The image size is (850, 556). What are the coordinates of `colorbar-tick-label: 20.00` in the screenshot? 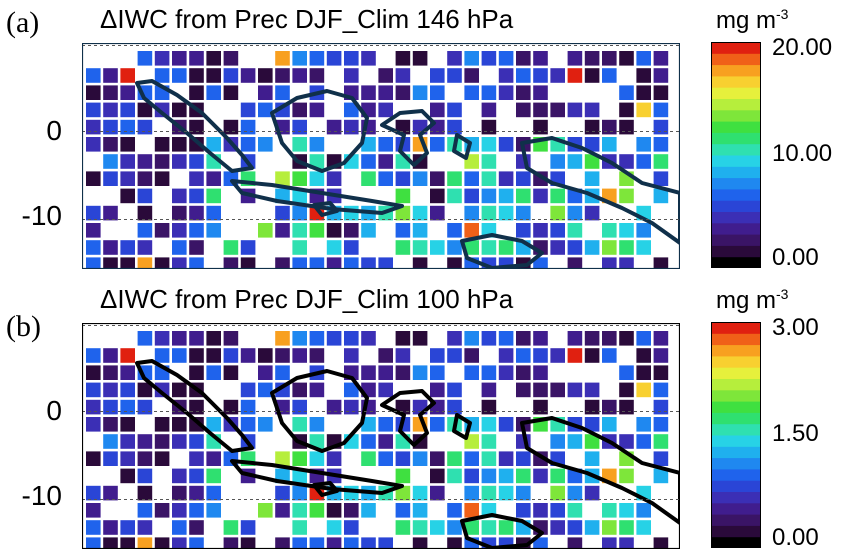 It's located at (802, 47).